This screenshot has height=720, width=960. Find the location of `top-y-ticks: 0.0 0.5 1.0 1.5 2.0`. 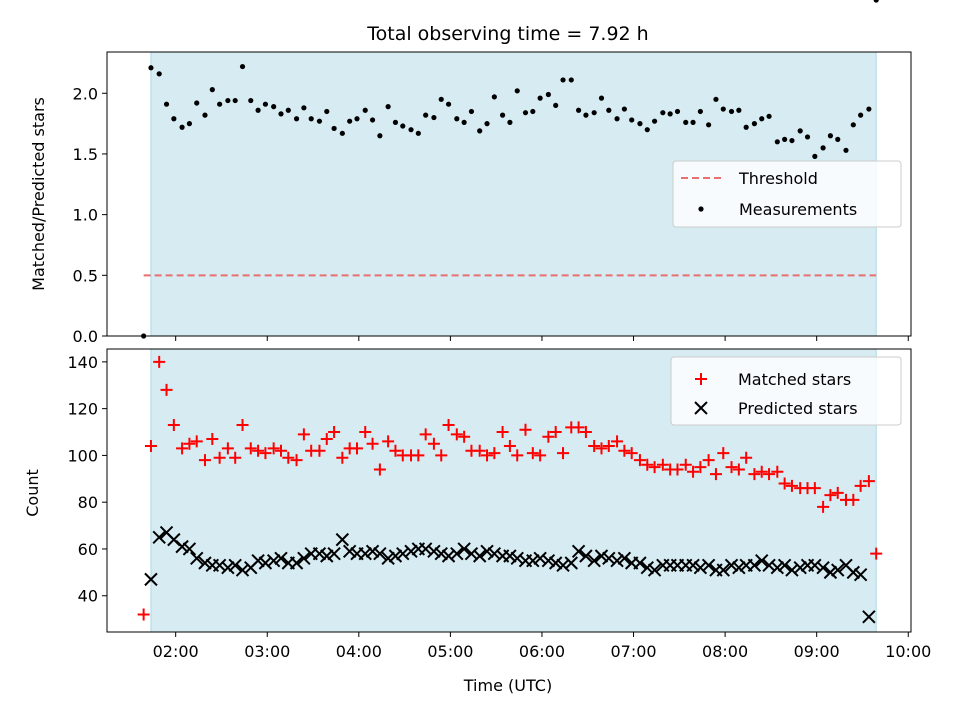

top-y-ticks: 0.0 0.5 1.0 1.5 2.0 is located at coordinates (90, 215).